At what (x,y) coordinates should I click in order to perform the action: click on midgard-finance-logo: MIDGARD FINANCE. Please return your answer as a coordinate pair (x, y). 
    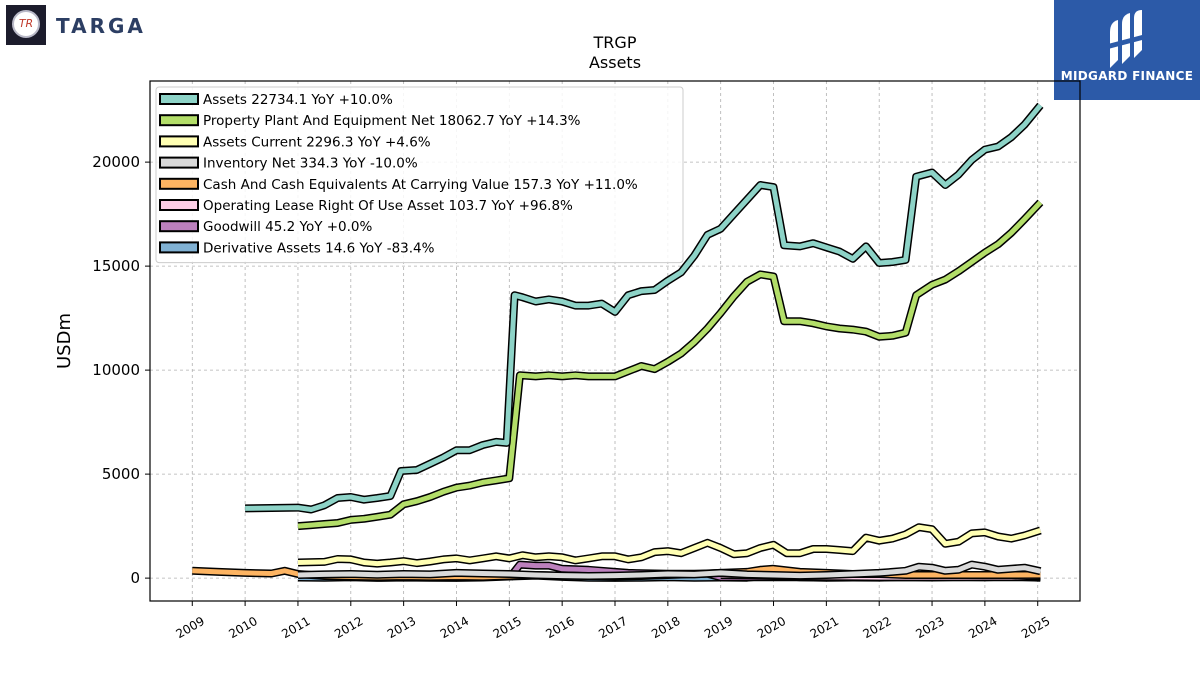
    Looking at the image, I should click on (1127, 50).